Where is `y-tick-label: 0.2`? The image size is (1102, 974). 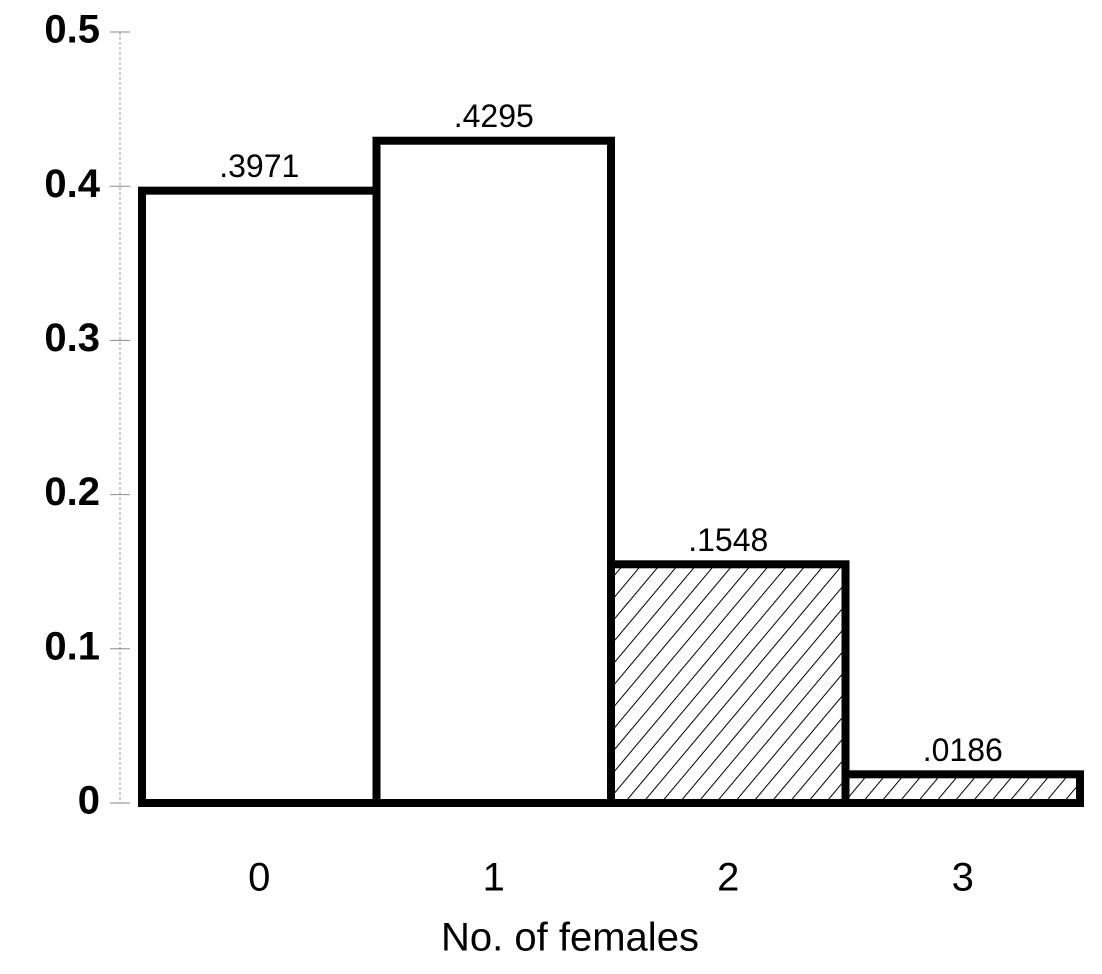 y-tick-label: 0.2 is located at coordinates (72, 492).